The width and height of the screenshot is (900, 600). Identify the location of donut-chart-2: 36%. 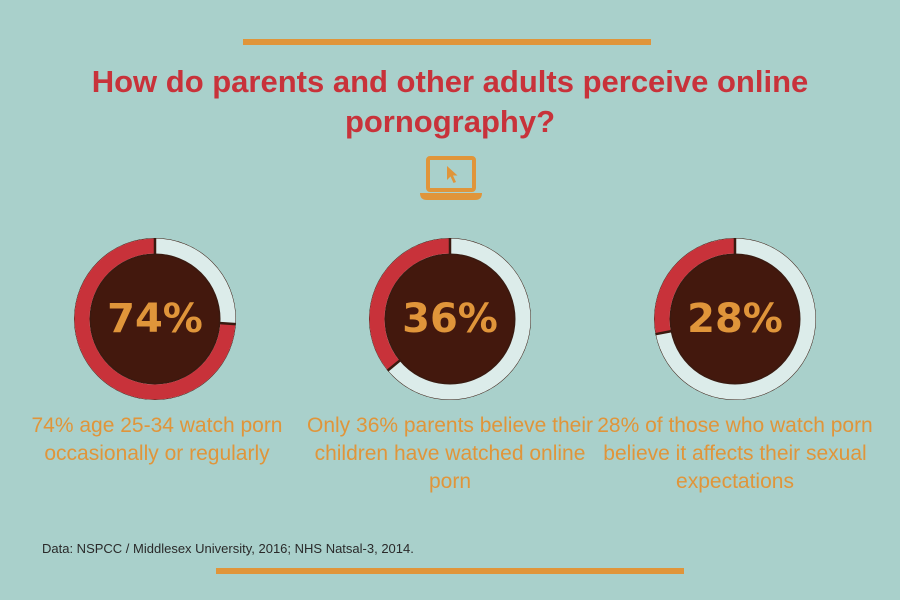
(450, 319).